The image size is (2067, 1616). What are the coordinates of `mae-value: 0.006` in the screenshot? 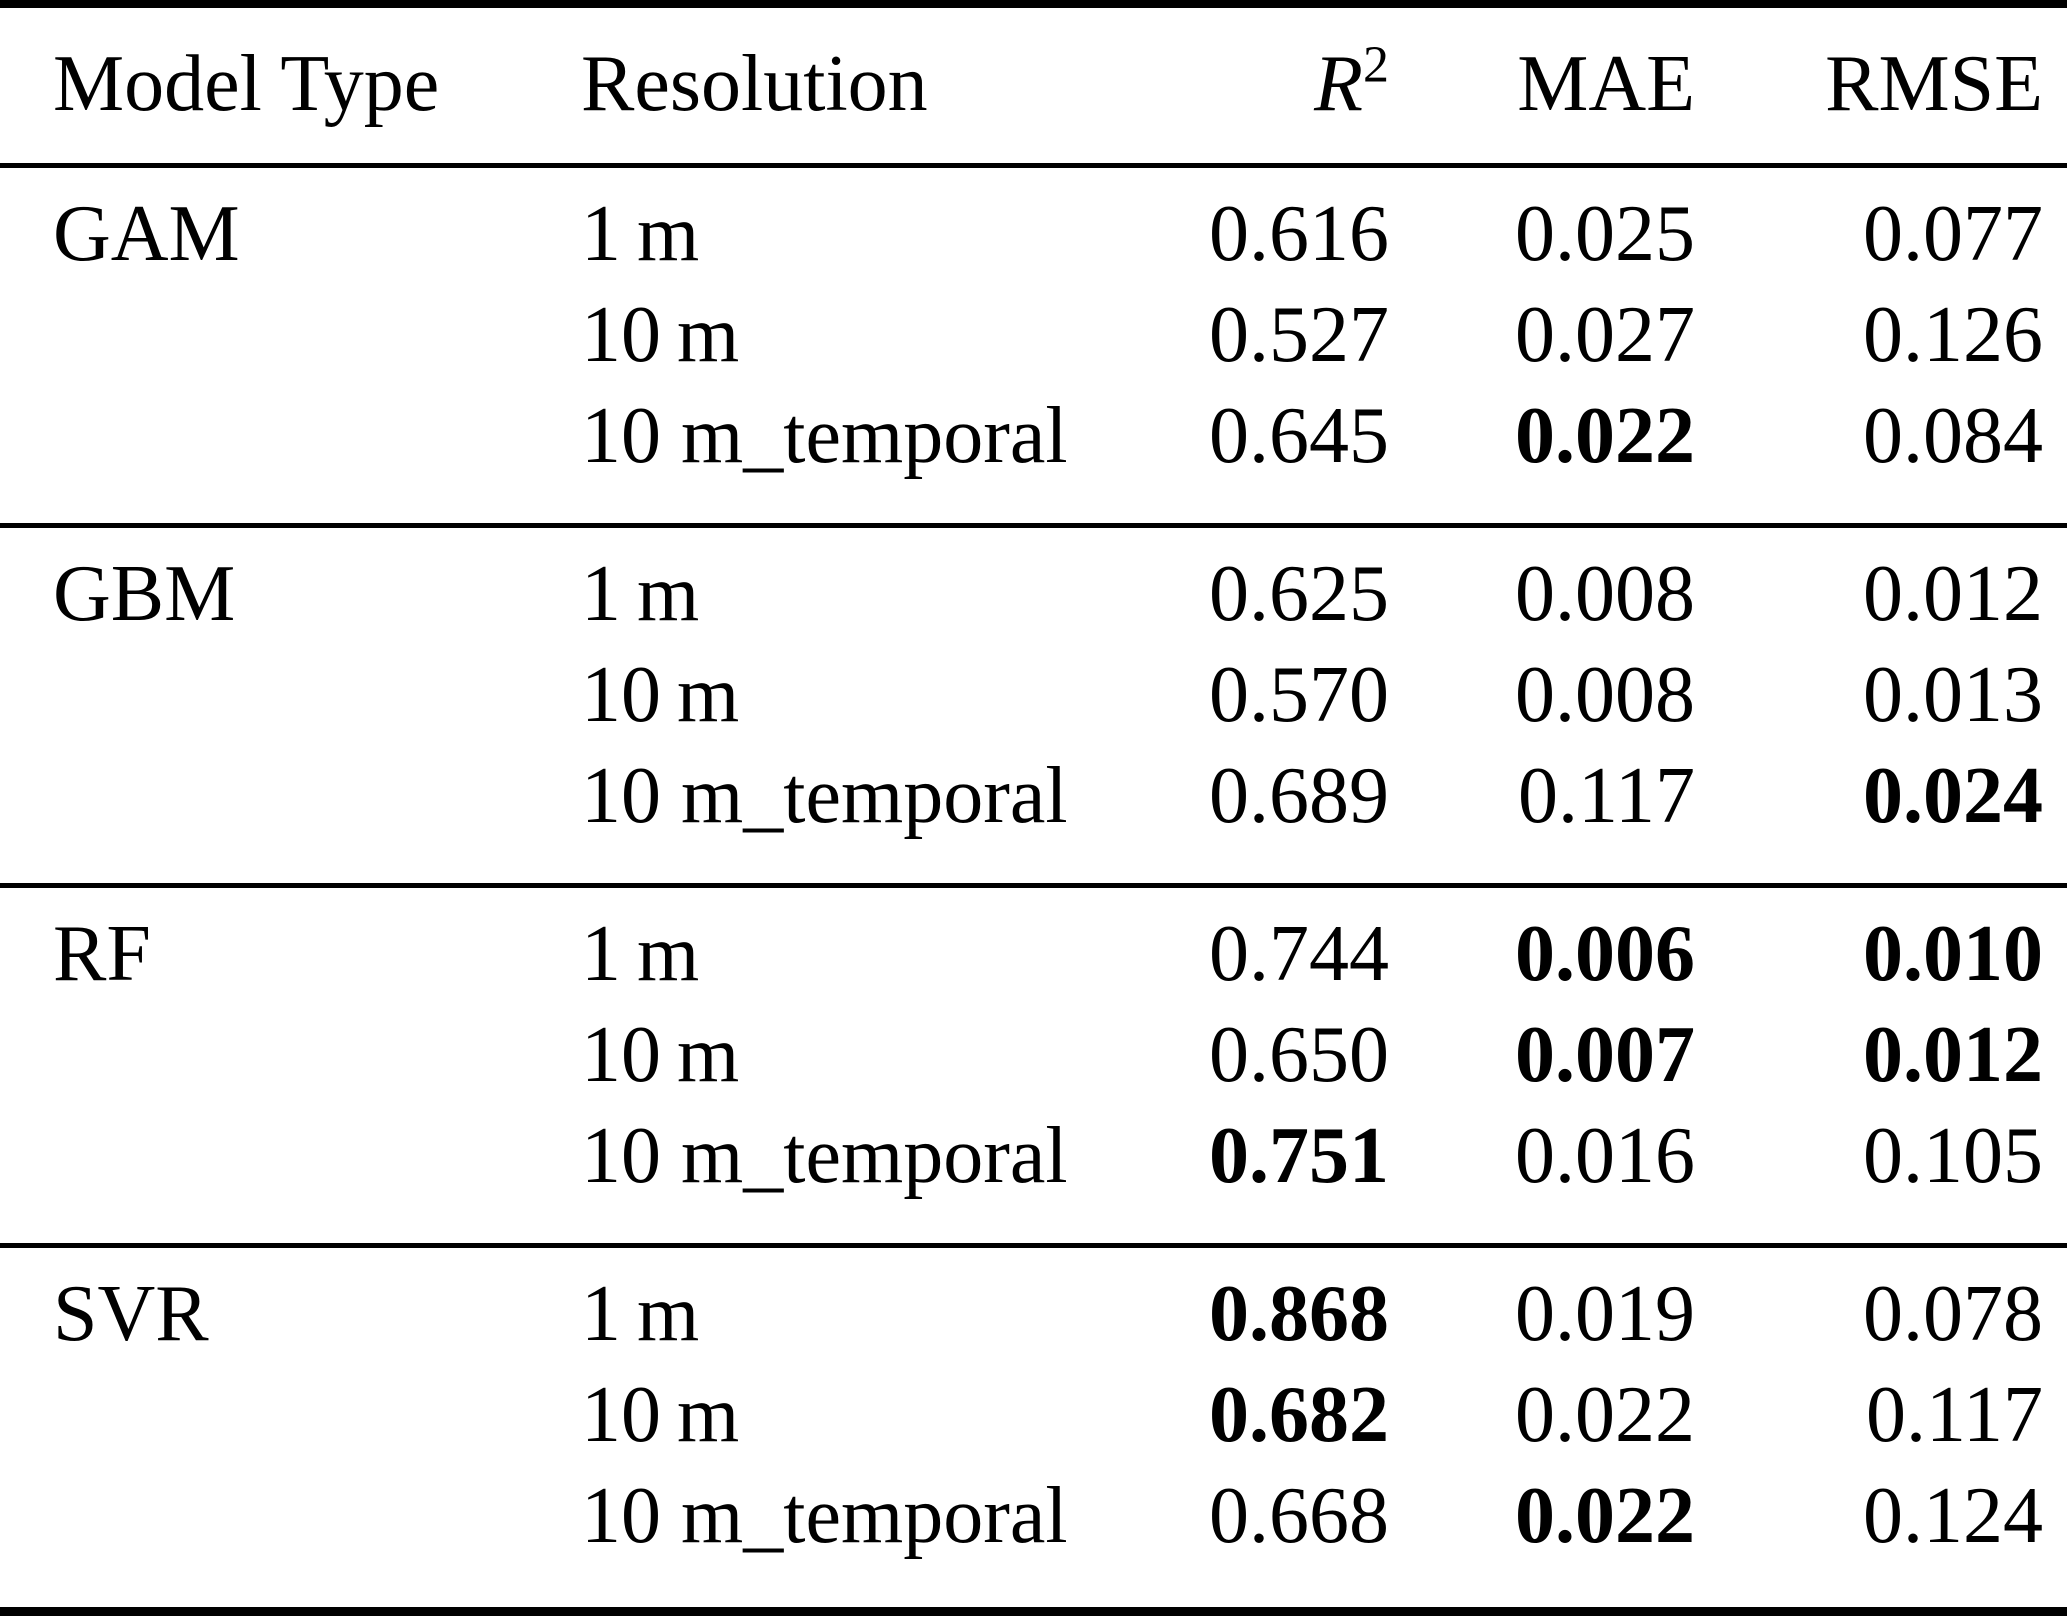 It's located at (1605, 954).